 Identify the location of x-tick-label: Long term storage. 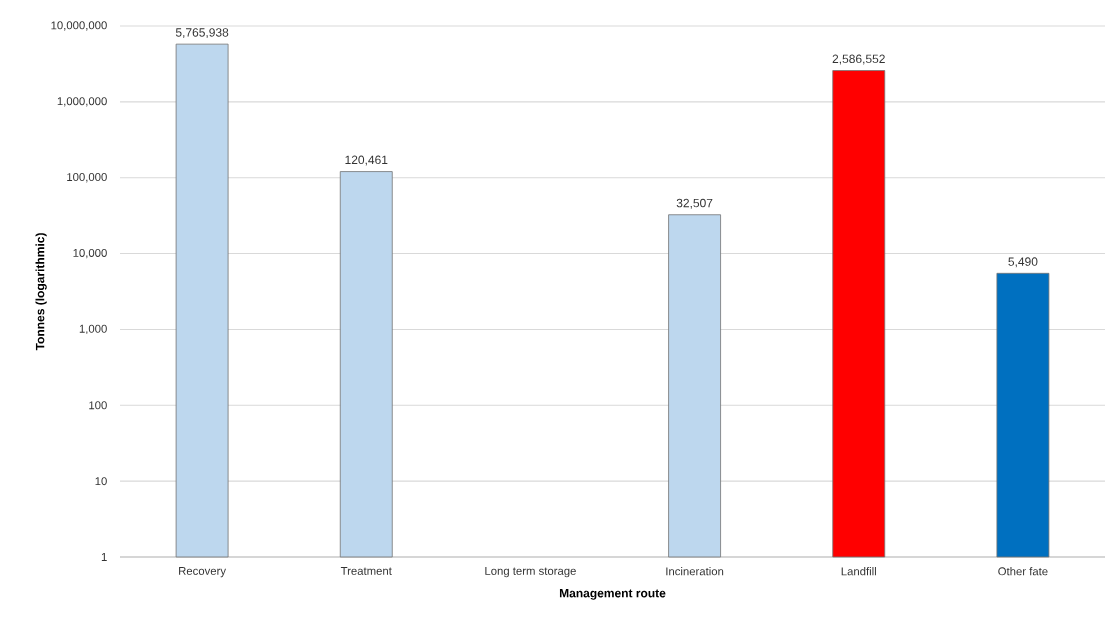
(530, 572).